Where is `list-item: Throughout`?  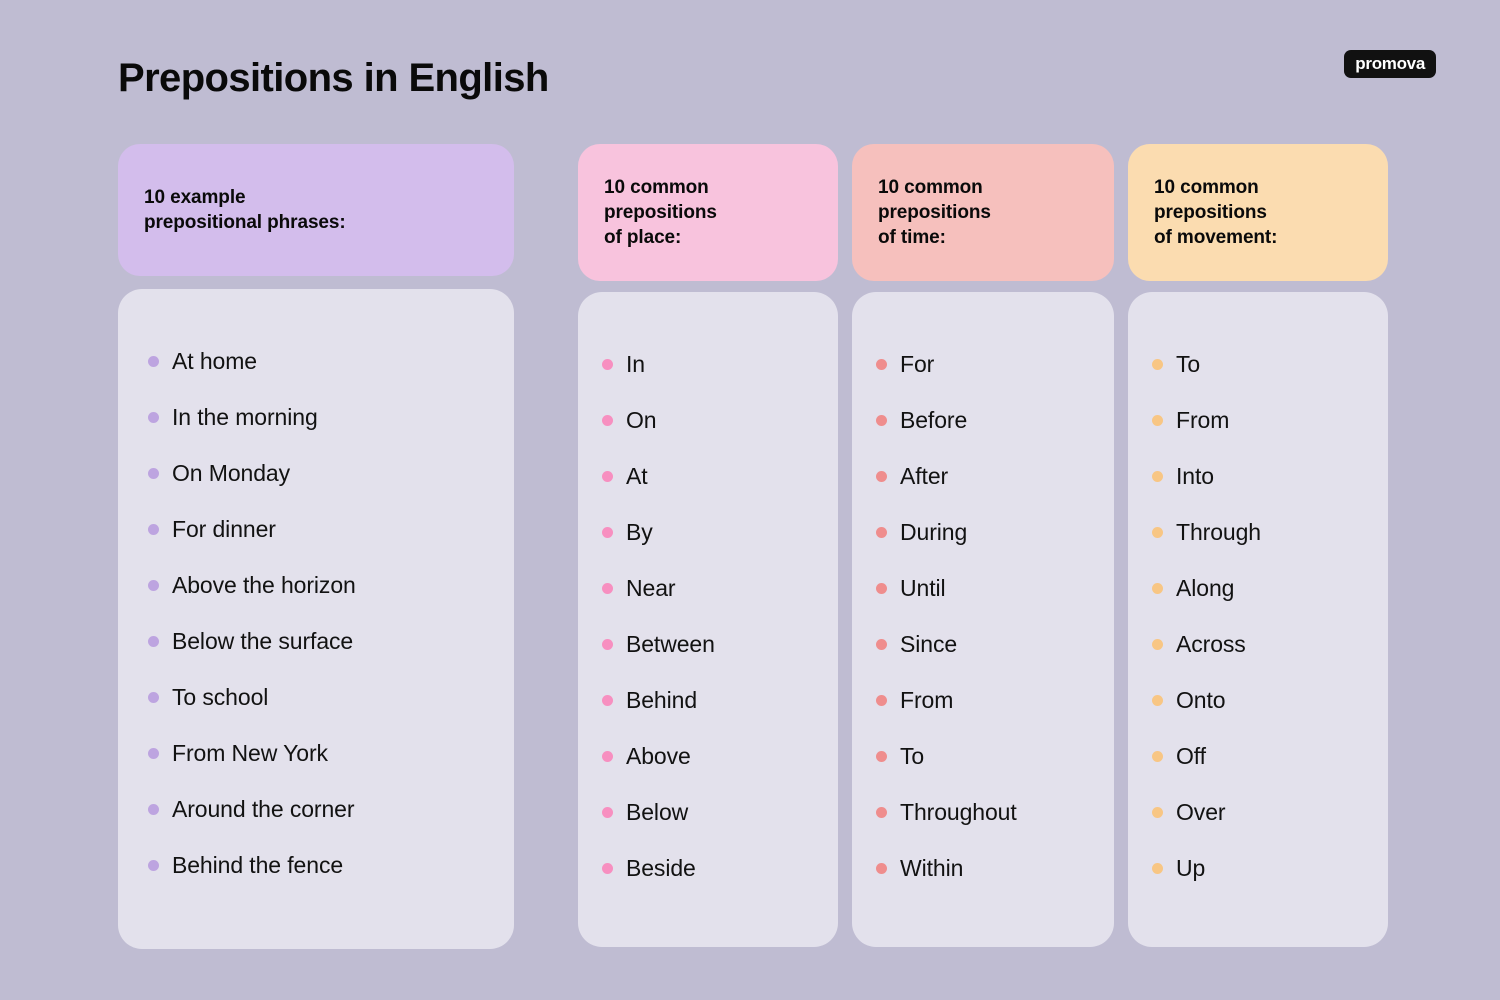 list-item: Throughout is located at coordinates (995, 812).